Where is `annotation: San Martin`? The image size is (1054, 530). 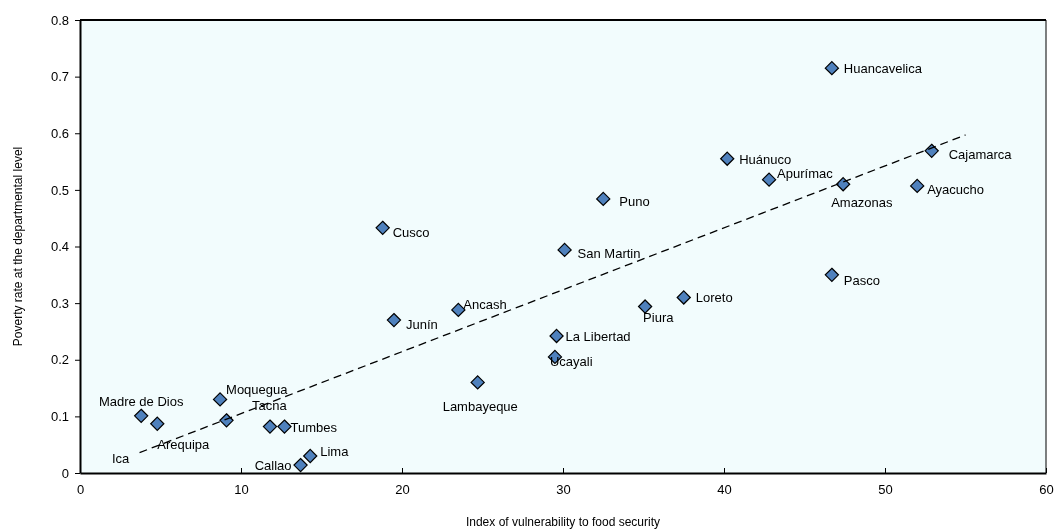 annotation: San Martin is located at coordinates (609, 253).